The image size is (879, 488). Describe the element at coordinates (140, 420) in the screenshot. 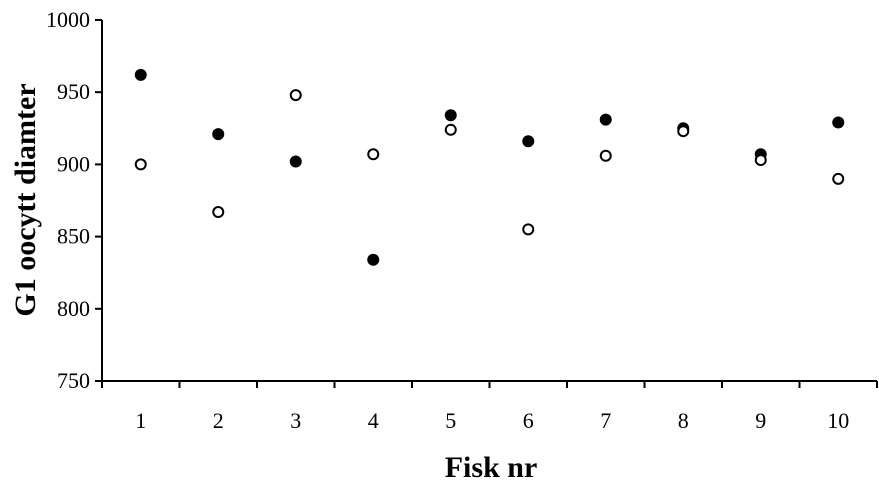

I see `x-tick-label: 1` at that location.